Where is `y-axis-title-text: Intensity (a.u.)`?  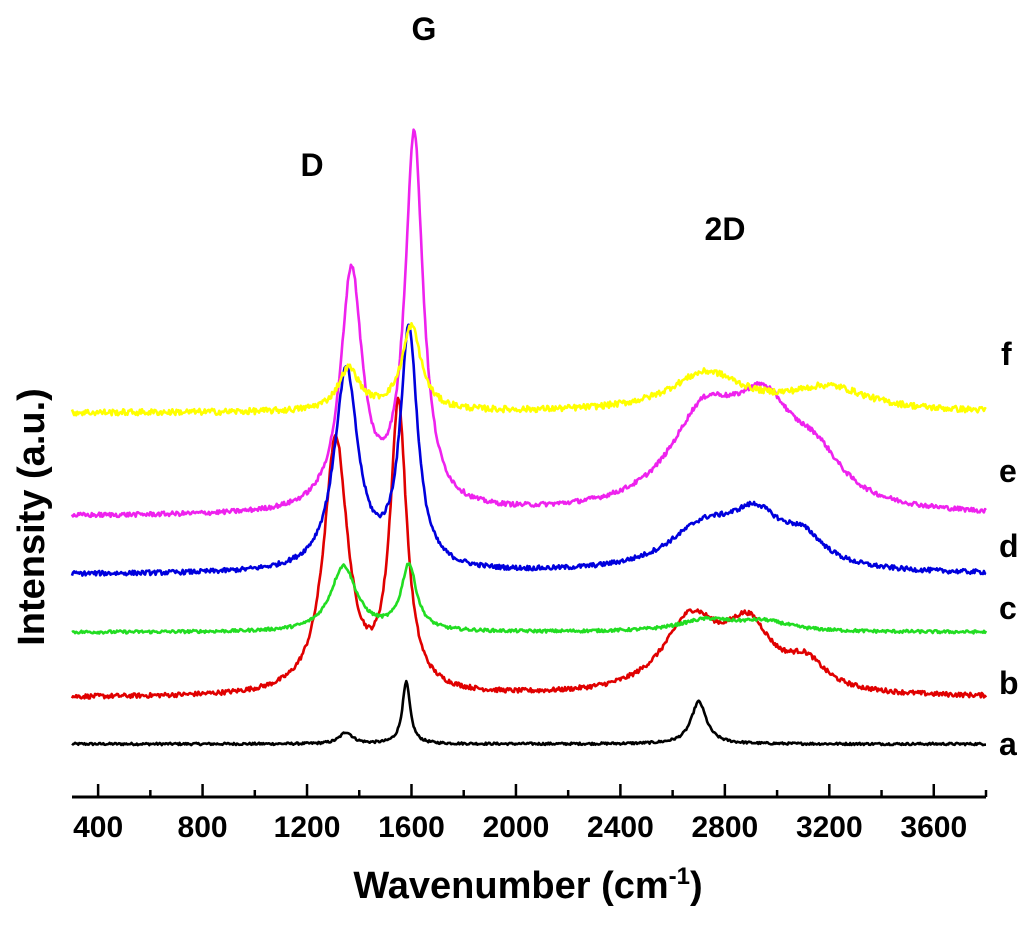 y-axis-title-text: Intensity (a.u.) is located at coordinates (32, 517).